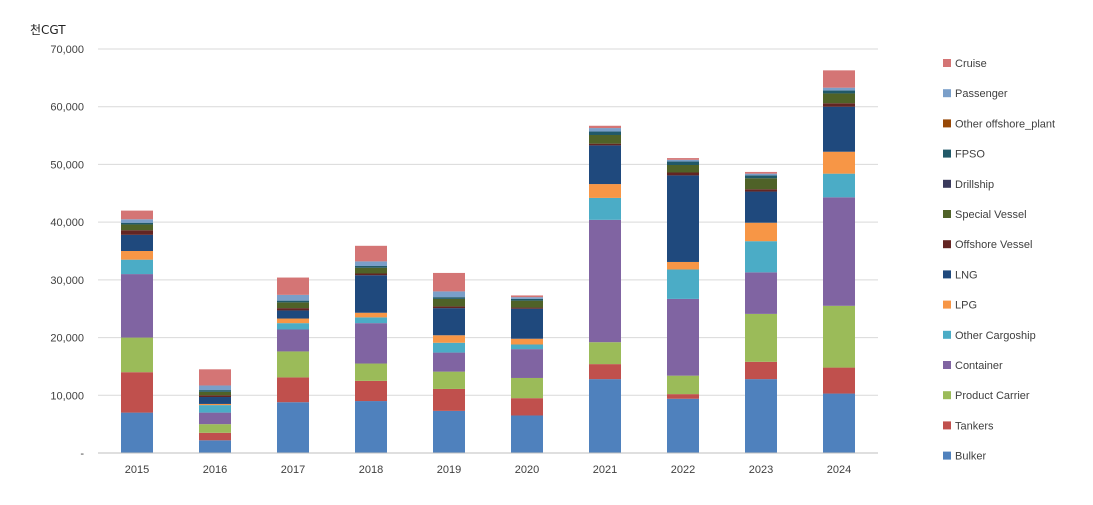 Image resolution: width=1093 pixels, height=505 pixels. What do you see at coordinates (67, 339) in the screenshot?
I see `y-tick-label: 20,000` at bounding box center [67, 339].